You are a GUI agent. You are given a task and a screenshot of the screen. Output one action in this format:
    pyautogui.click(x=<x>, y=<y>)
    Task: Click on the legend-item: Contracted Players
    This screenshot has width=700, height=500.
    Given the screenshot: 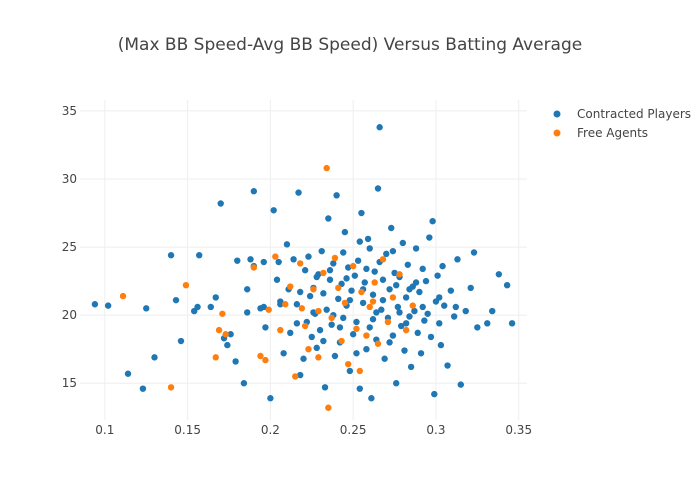 What is the action you would take?
    pyautogui.click(x=622, y=114)
    